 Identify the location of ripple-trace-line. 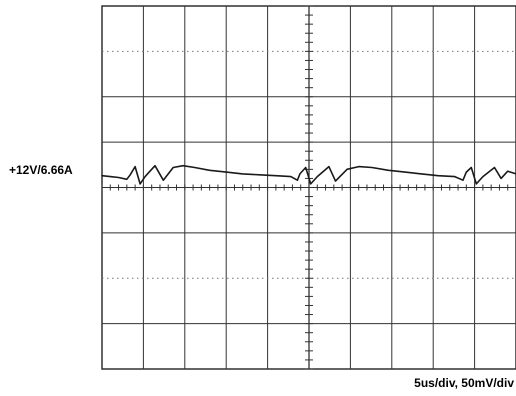
(308, 174).